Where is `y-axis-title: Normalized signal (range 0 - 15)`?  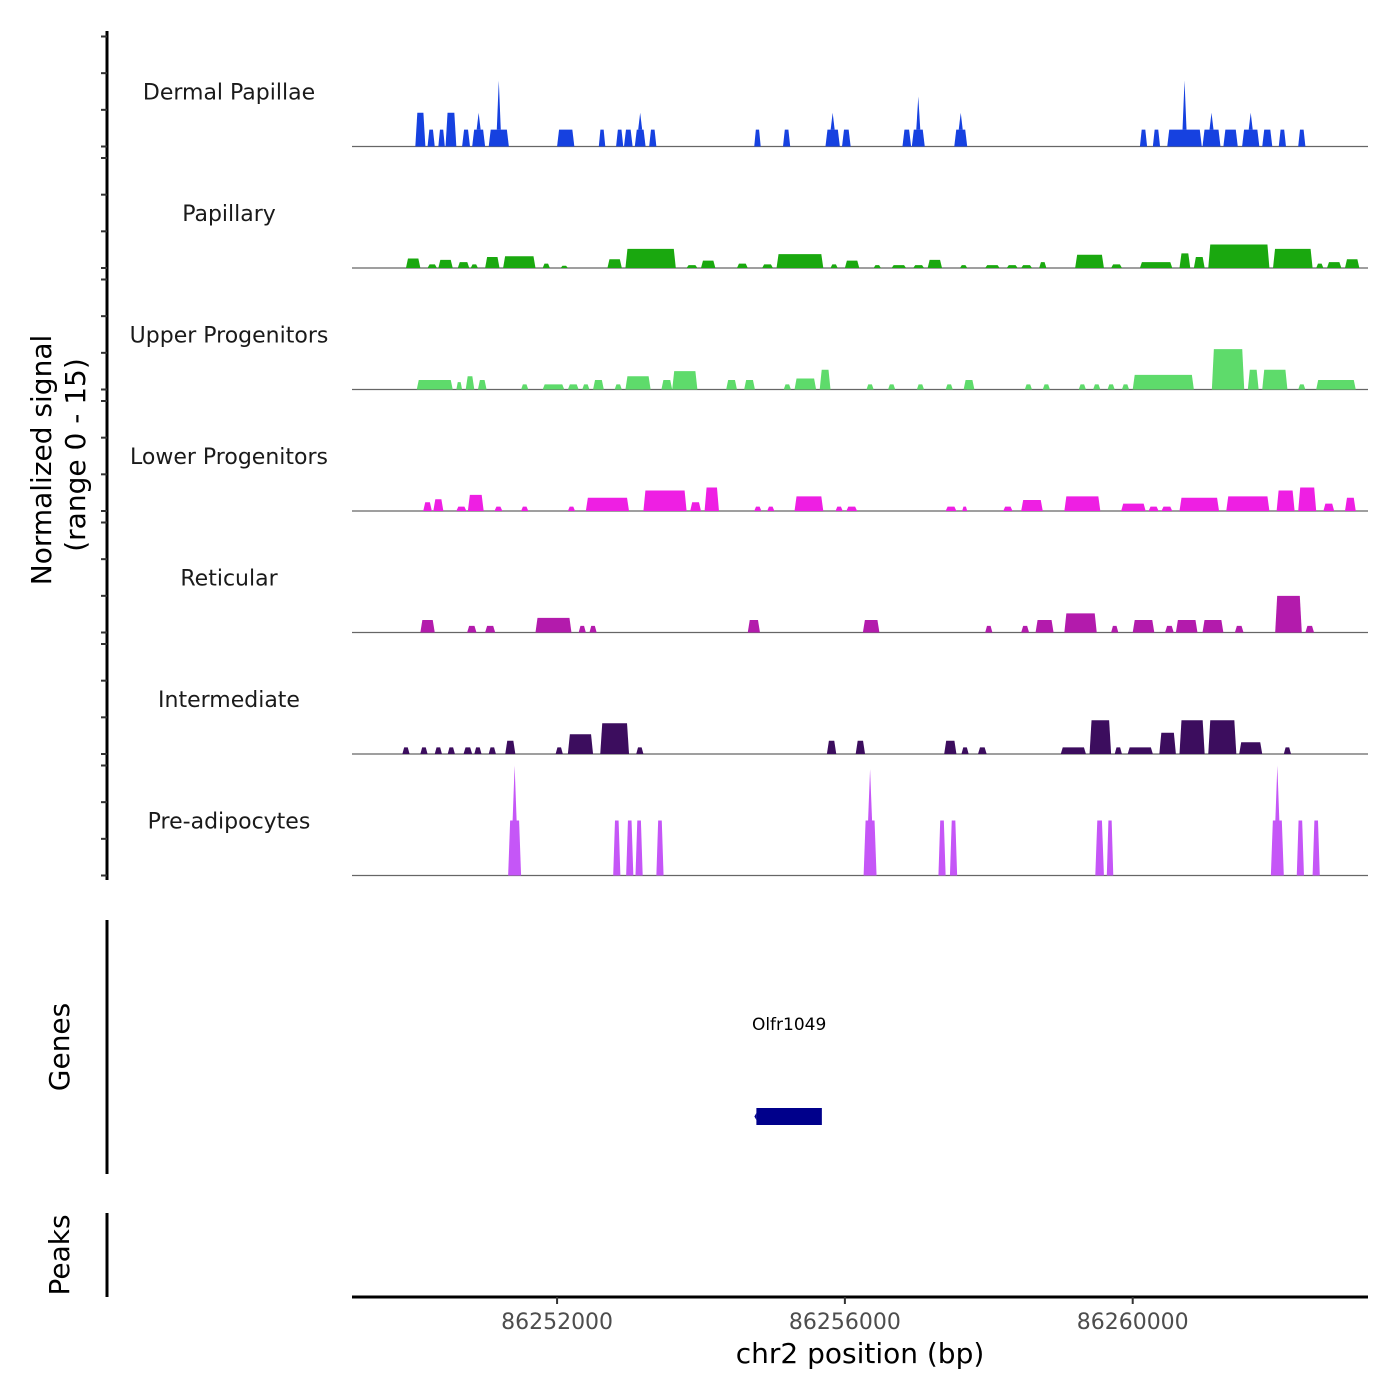 y-axis-title: Normalized signal (range 0 - 15) is located at coordinates (58, 460).